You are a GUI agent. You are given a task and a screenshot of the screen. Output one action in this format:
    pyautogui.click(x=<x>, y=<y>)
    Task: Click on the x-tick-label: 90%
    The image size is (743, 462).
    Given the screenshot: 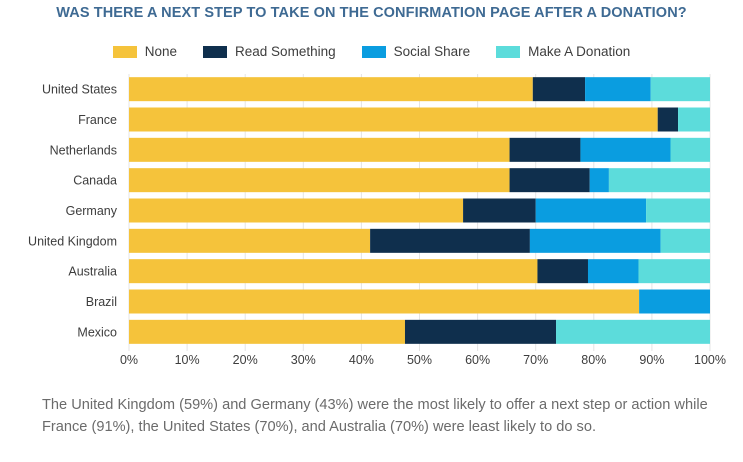 What is the action you would take?
    pyautogui.click(x=651, y=360)
    